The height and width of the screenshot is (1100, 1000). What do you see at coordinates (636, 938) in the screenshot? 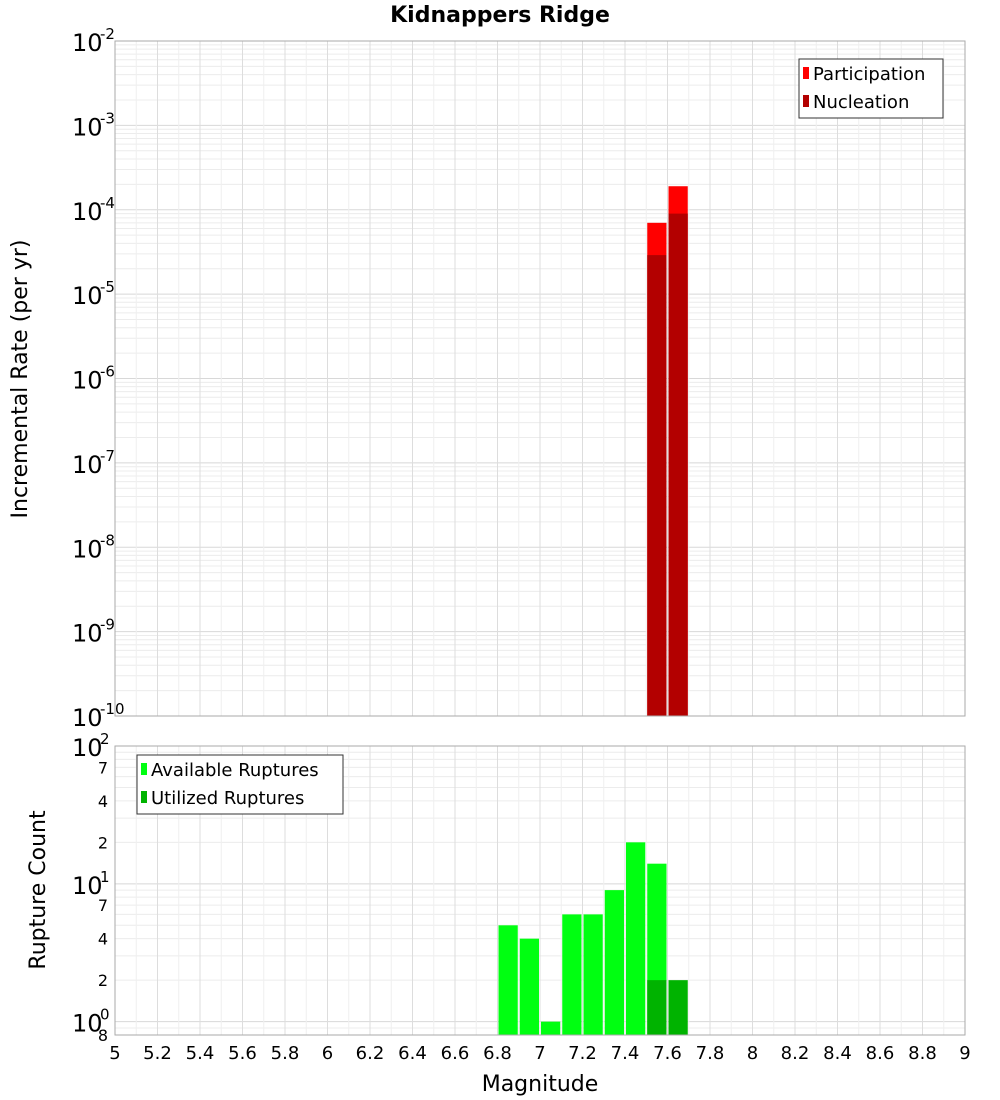
I see `bar-available-ruptures-7.45` at bounding box center [636, 938].